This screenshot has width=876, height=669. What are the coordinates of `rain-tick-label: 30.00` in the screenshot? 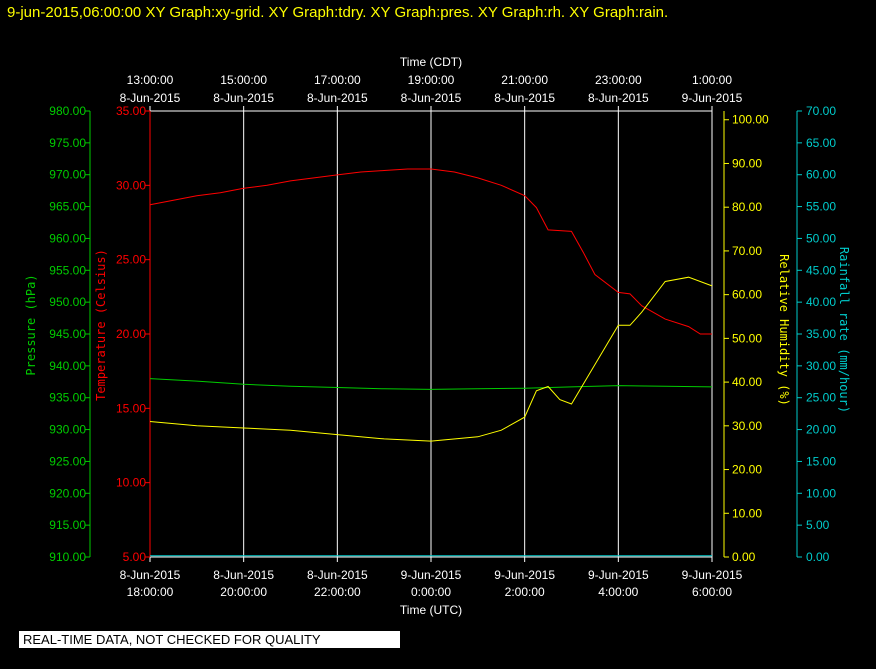 It's located at (821, 366).